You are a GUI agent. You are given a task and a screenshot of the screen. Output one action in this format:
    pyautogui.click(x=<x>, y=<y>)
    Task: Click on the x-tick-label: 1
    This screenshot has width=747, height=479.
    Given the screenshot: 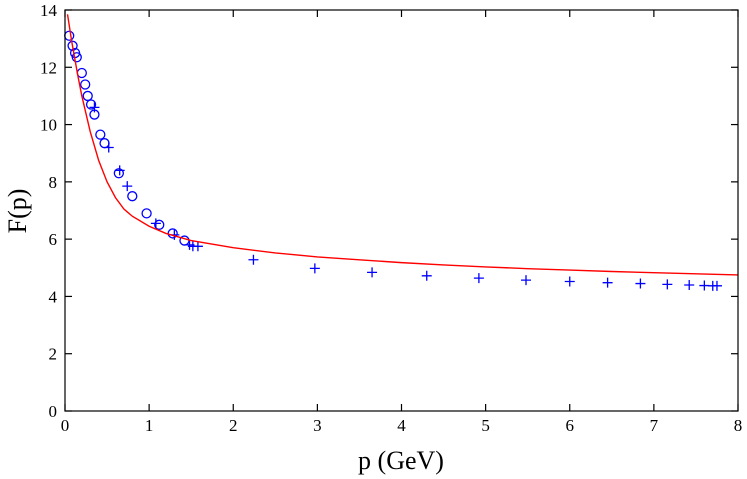 What is the action you would take?
    pyautogui.click(x=149, y=425)
    